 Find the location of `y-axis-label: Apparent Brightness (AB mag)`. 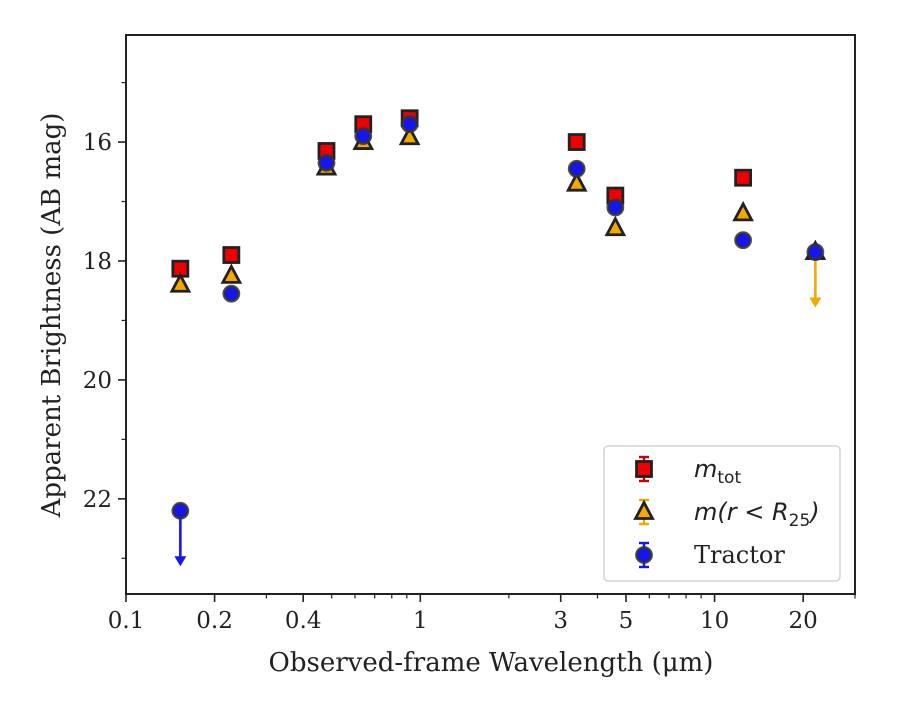

y-axis-label: Apparent Brightness (AB mag) is located at coordinates (52, 316).